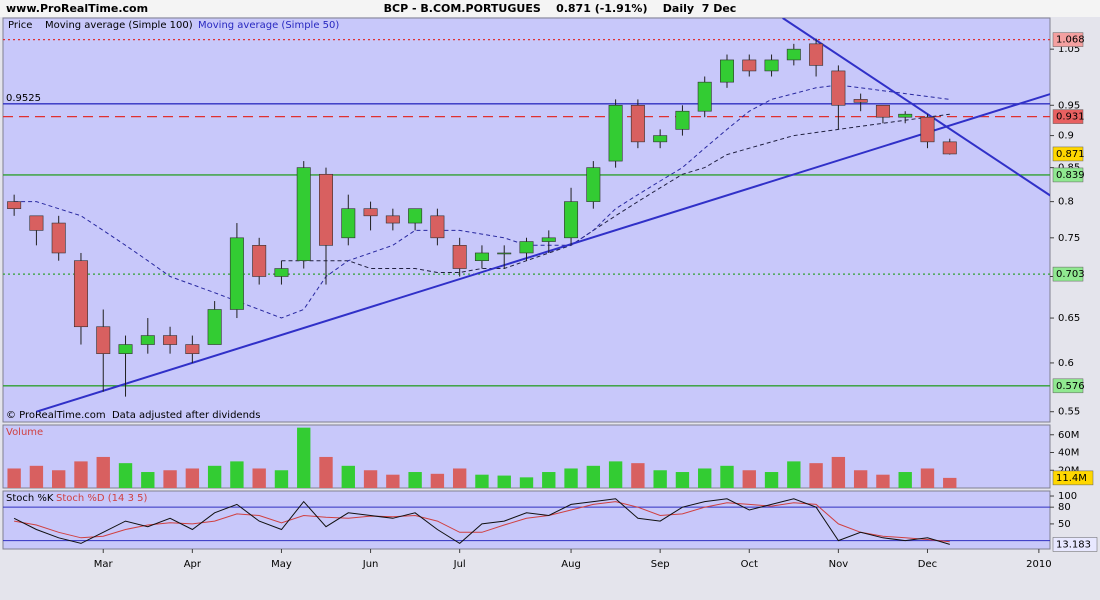 This screenshot has width=1100, height=600. What do you see at coordinates (193, 564) in the screenshot?
I see `x-tick-label: Apr` at bounding box center [193, 564].